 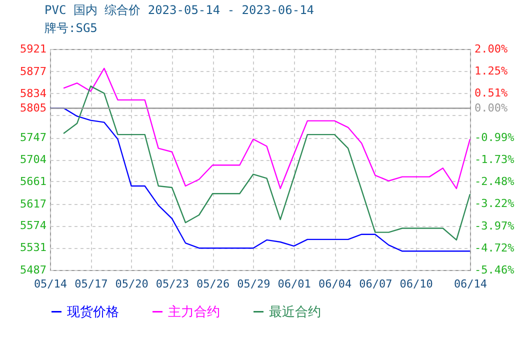 What do you see at coordinates (494, 159) in the screenshot?
I see `y2-tick-label: -1.73%` at bounding box center [494, 159].